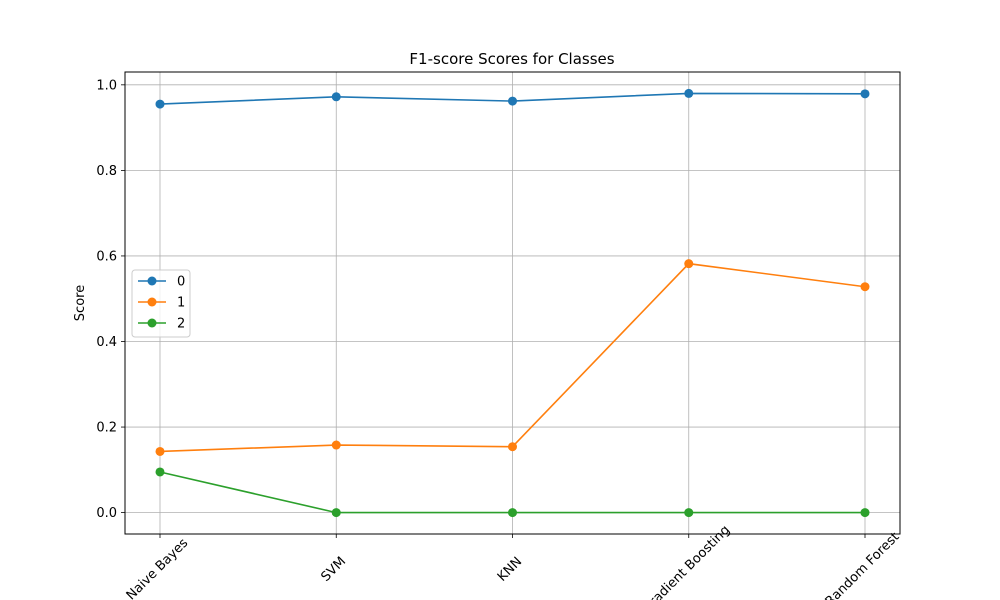 Image resolution: width=1000 pixels, height=600 pixels. I want to click on y-tick-label: 0.6, so click(106, 256).